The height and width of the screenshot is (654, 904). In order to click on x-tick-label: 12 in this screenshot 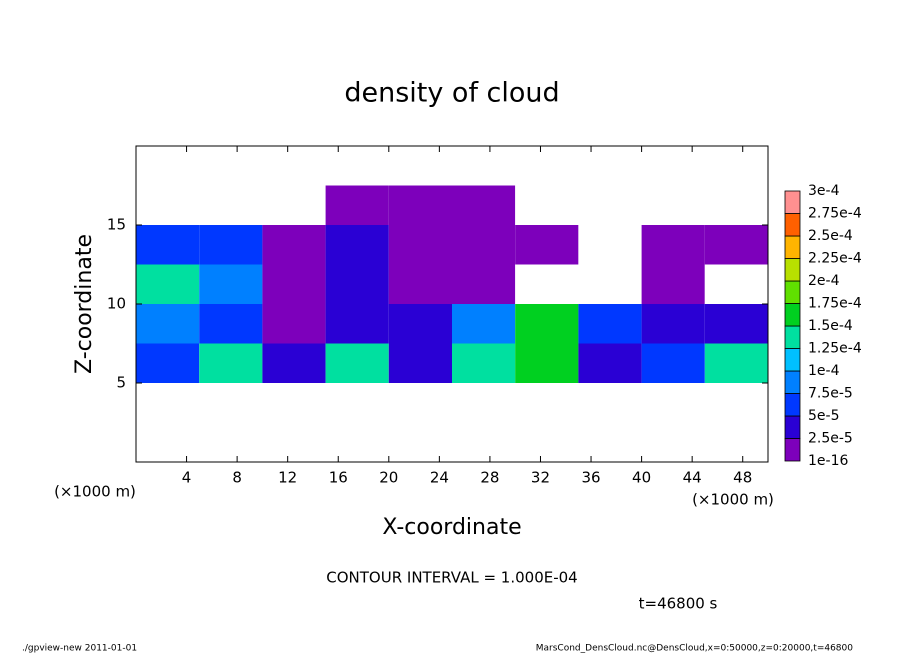, I will do `click(287, 478)`.